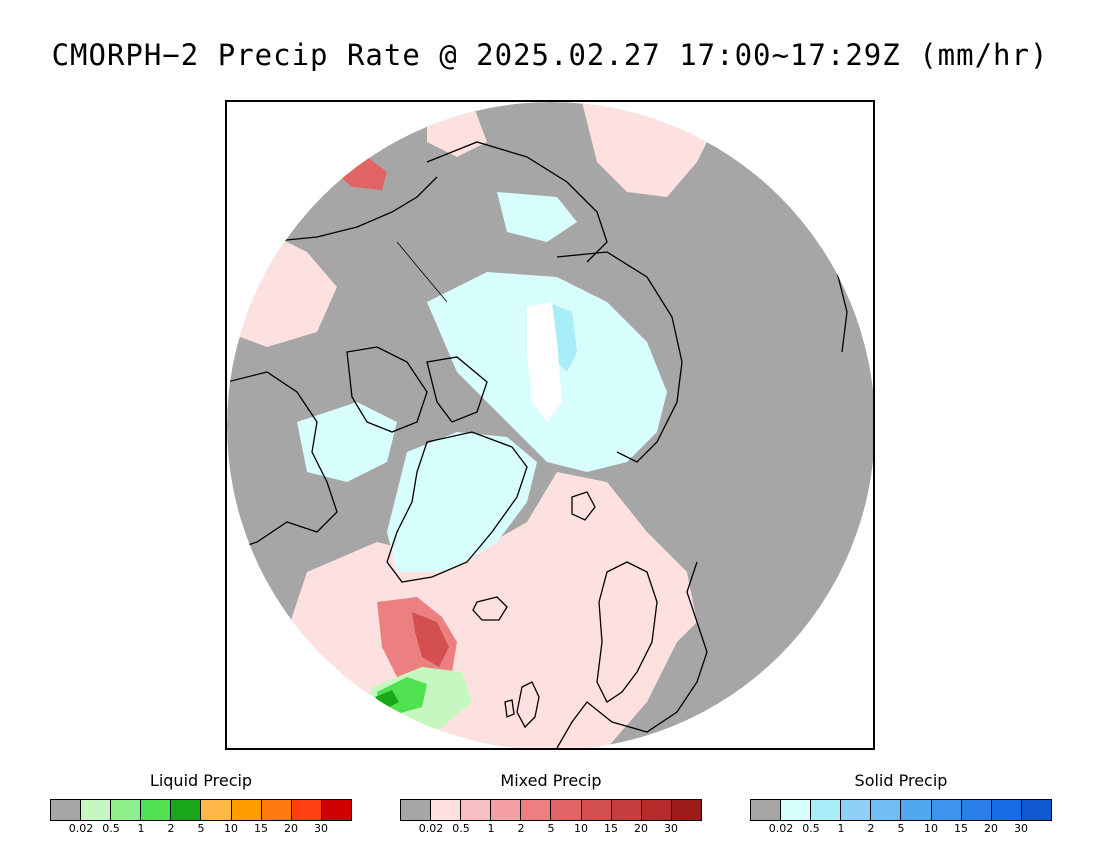  I want to click on coastline-europe, so click(632, 654).